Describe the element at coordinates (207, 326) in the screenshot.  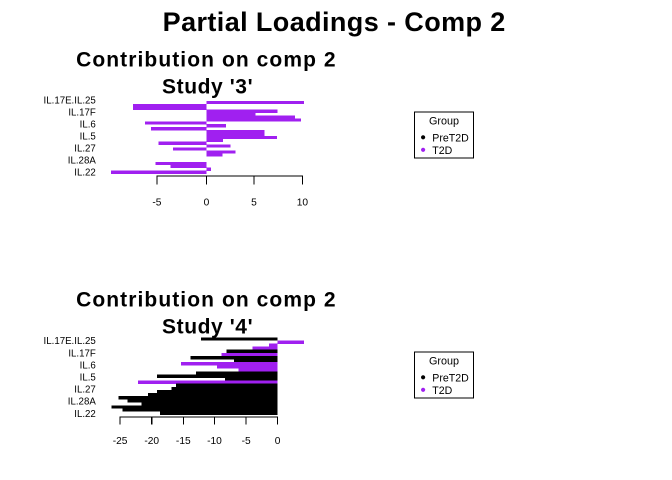
I see `svg-text: Study '4'` at that location.